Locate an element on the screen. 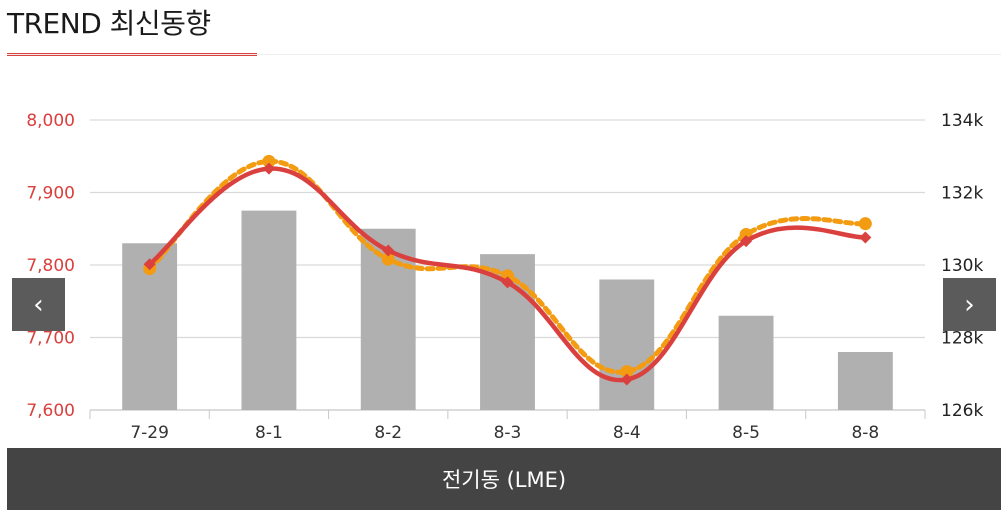 The image size is (1008, 520). chevron-left-icon: ‹ is located at coordinates (38, 304).